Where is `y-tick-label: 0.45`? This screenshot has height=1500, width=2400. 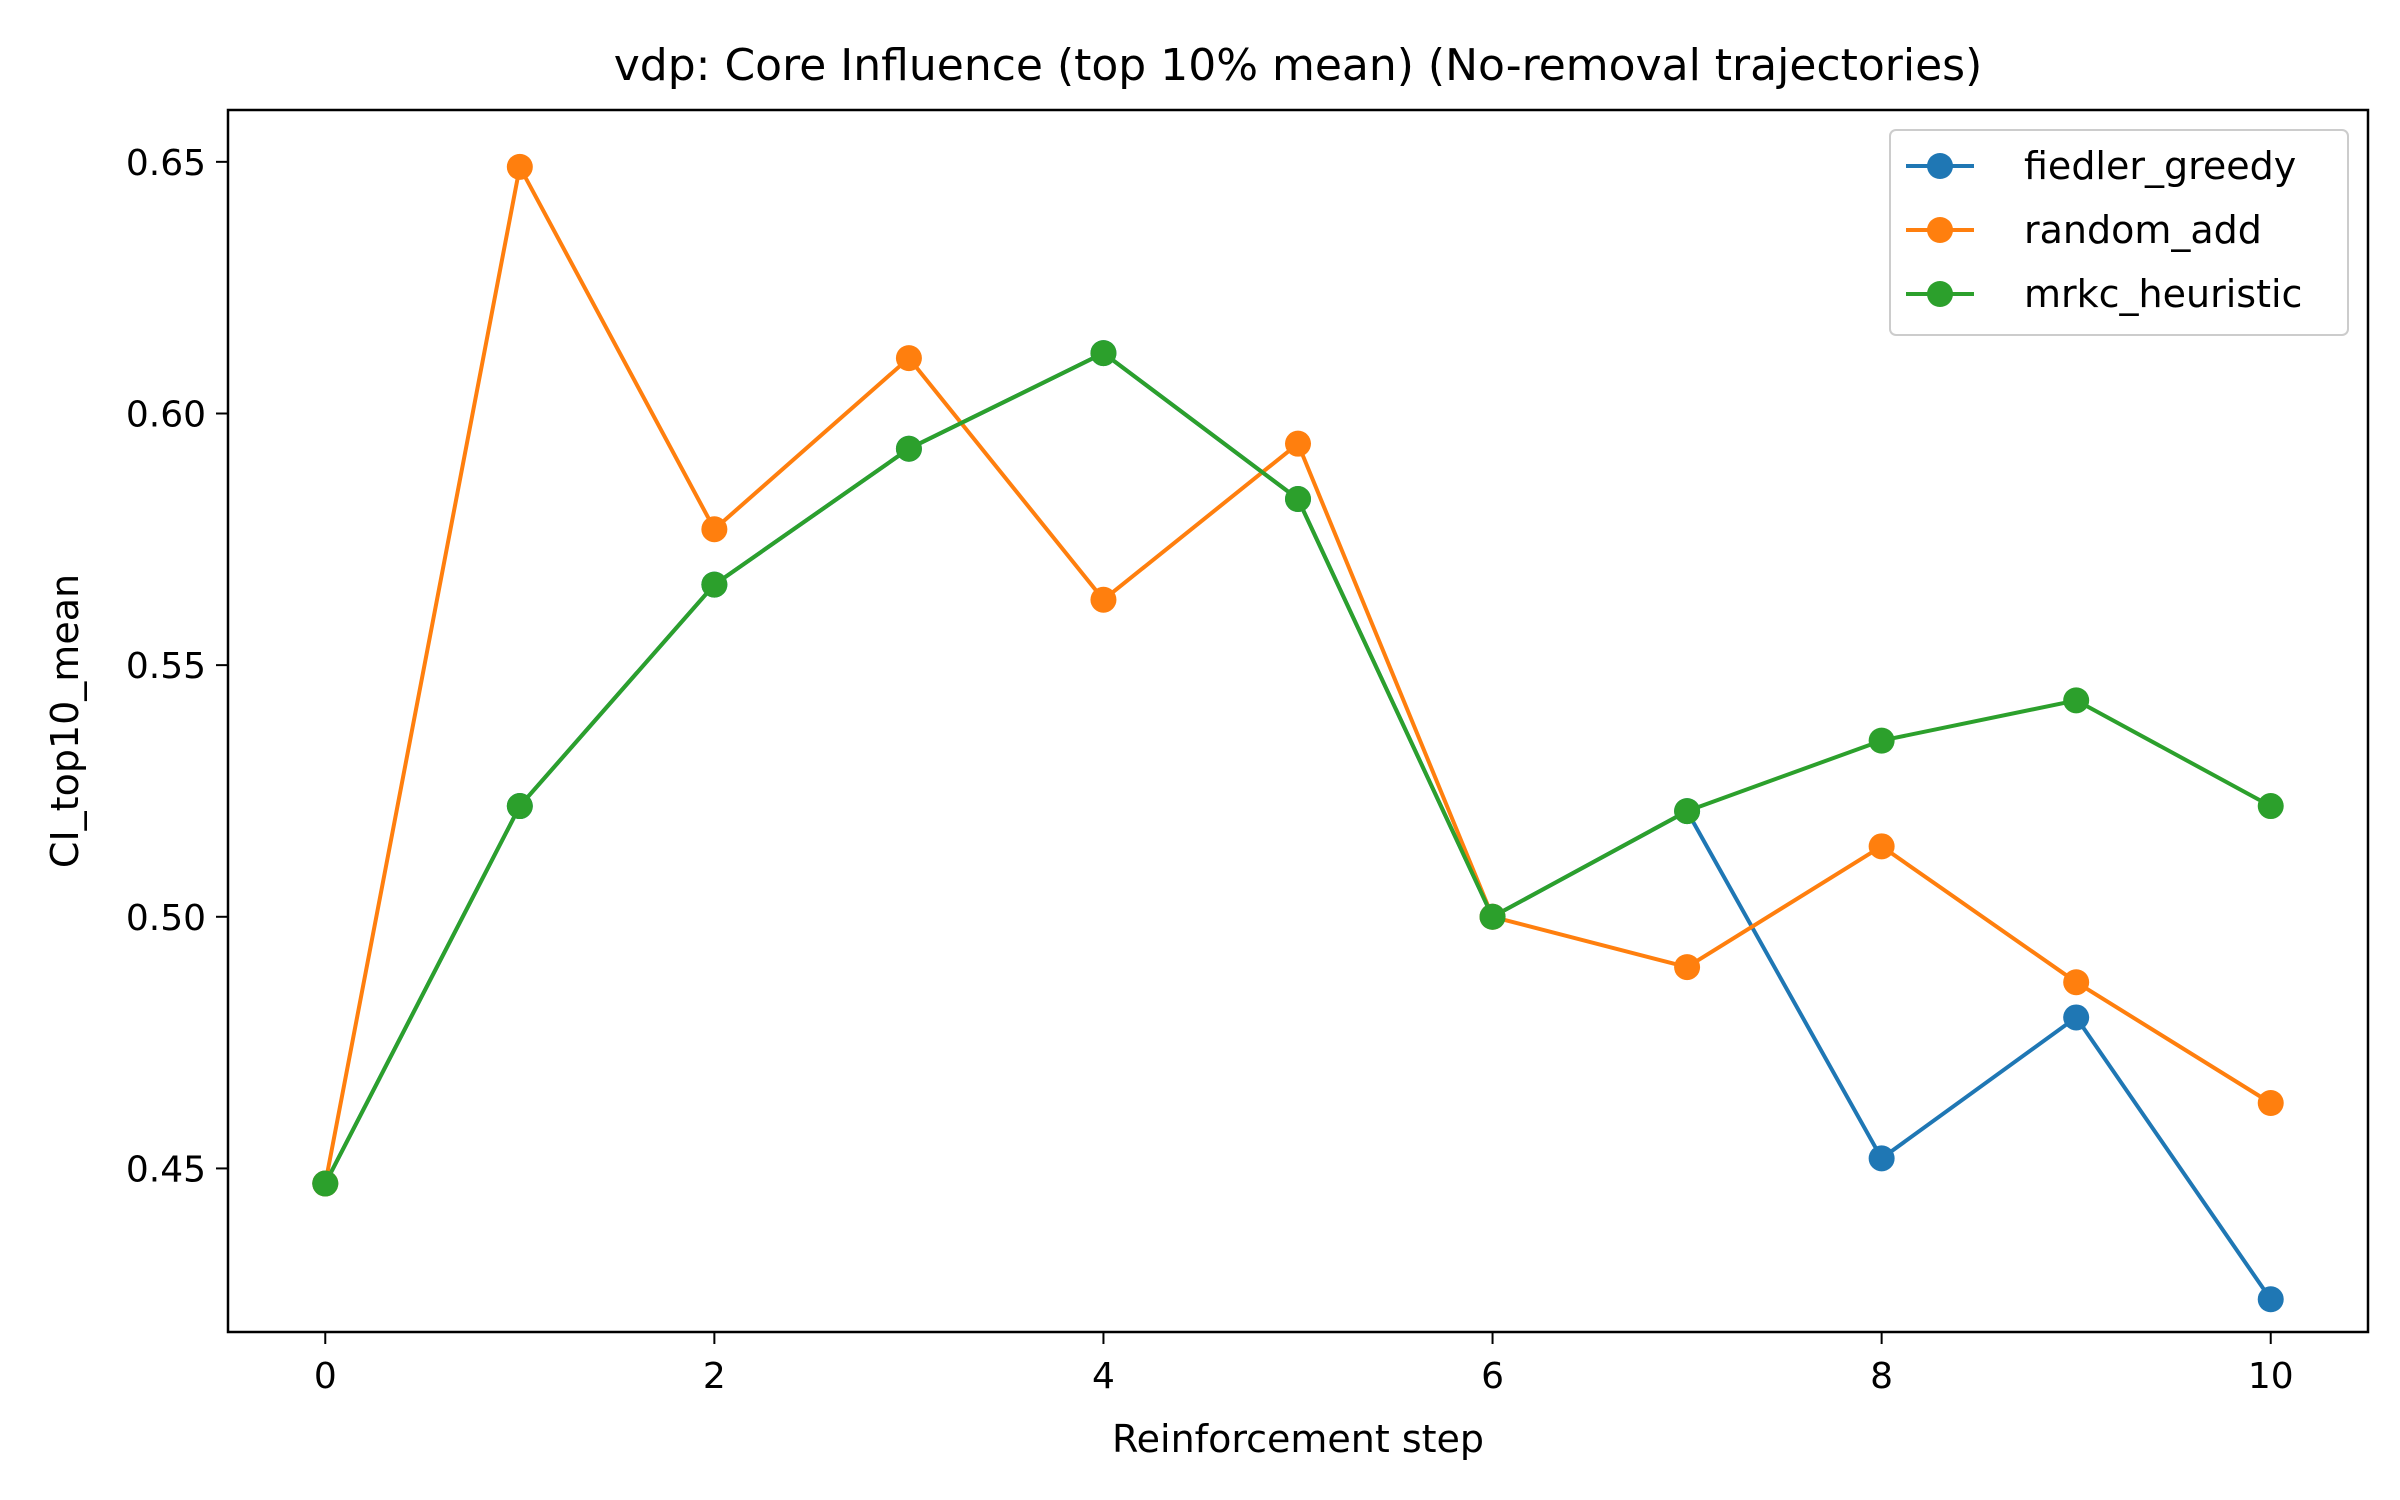 y-tick-label: 0.45 is located at coordinates (166, 1169).